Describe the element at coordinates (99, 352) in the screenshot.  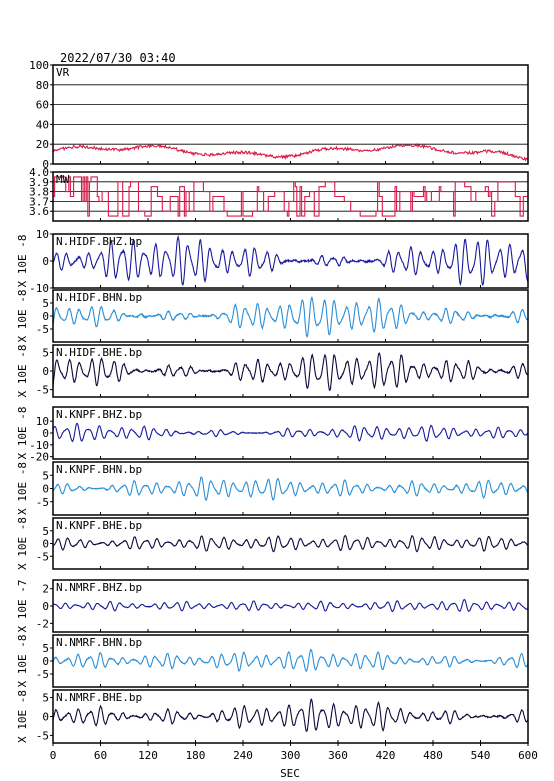
I see `panel-name-label: N.HIDF.BHE.bp` at that location.